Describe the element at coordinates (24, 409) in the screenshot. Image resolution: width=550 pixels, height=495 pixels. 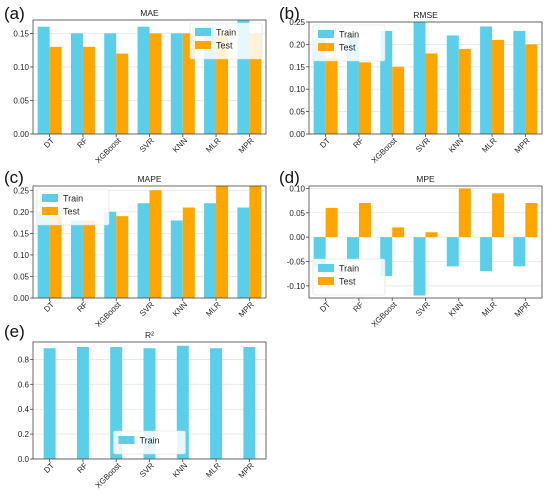
I see `y-tick-label: 0.4` at that location.